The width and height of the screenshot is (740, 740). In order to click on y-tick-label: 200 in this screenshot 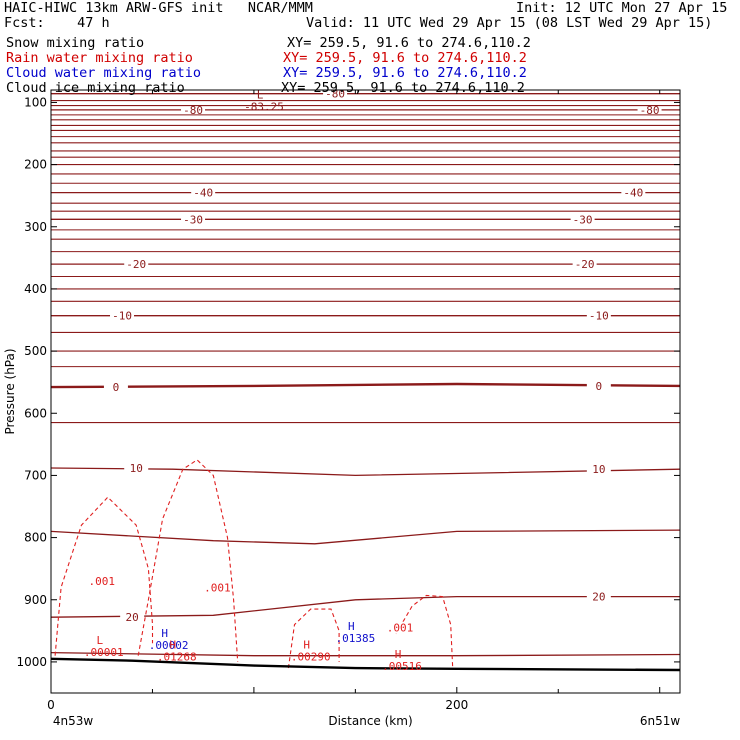, I will do `click(35, 165)`.